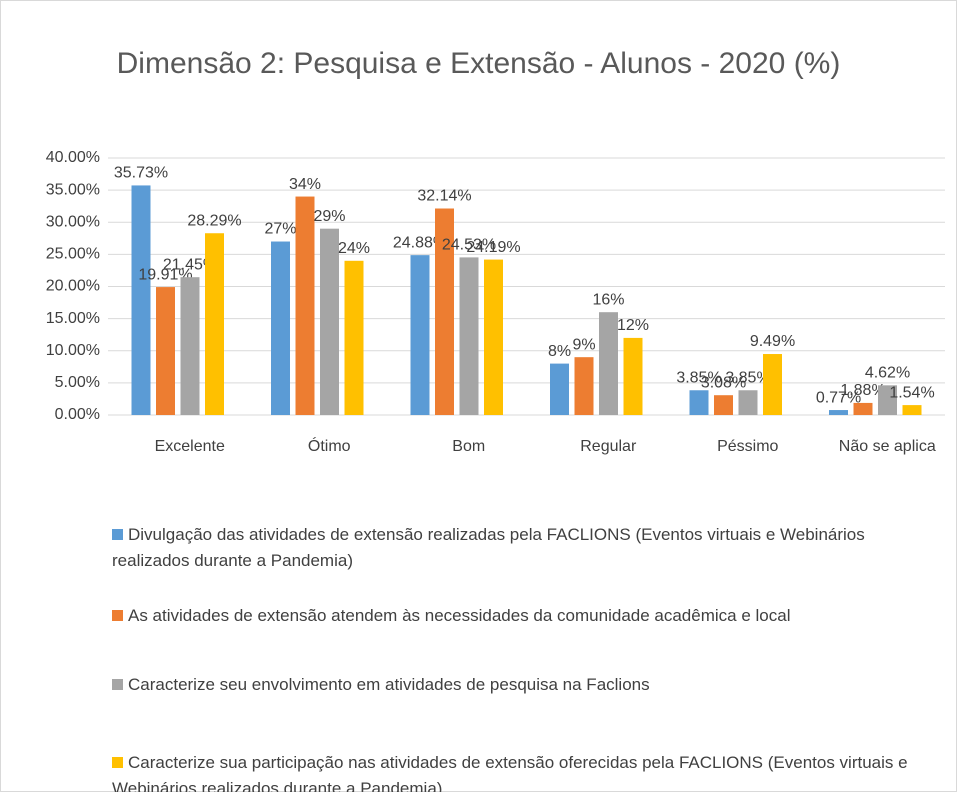 Image resolution: width=957 pixels, height=792 pixels. Describe the element at coordinates (305, 184) in the screenshot. I see `value-label: 34%` at that location.